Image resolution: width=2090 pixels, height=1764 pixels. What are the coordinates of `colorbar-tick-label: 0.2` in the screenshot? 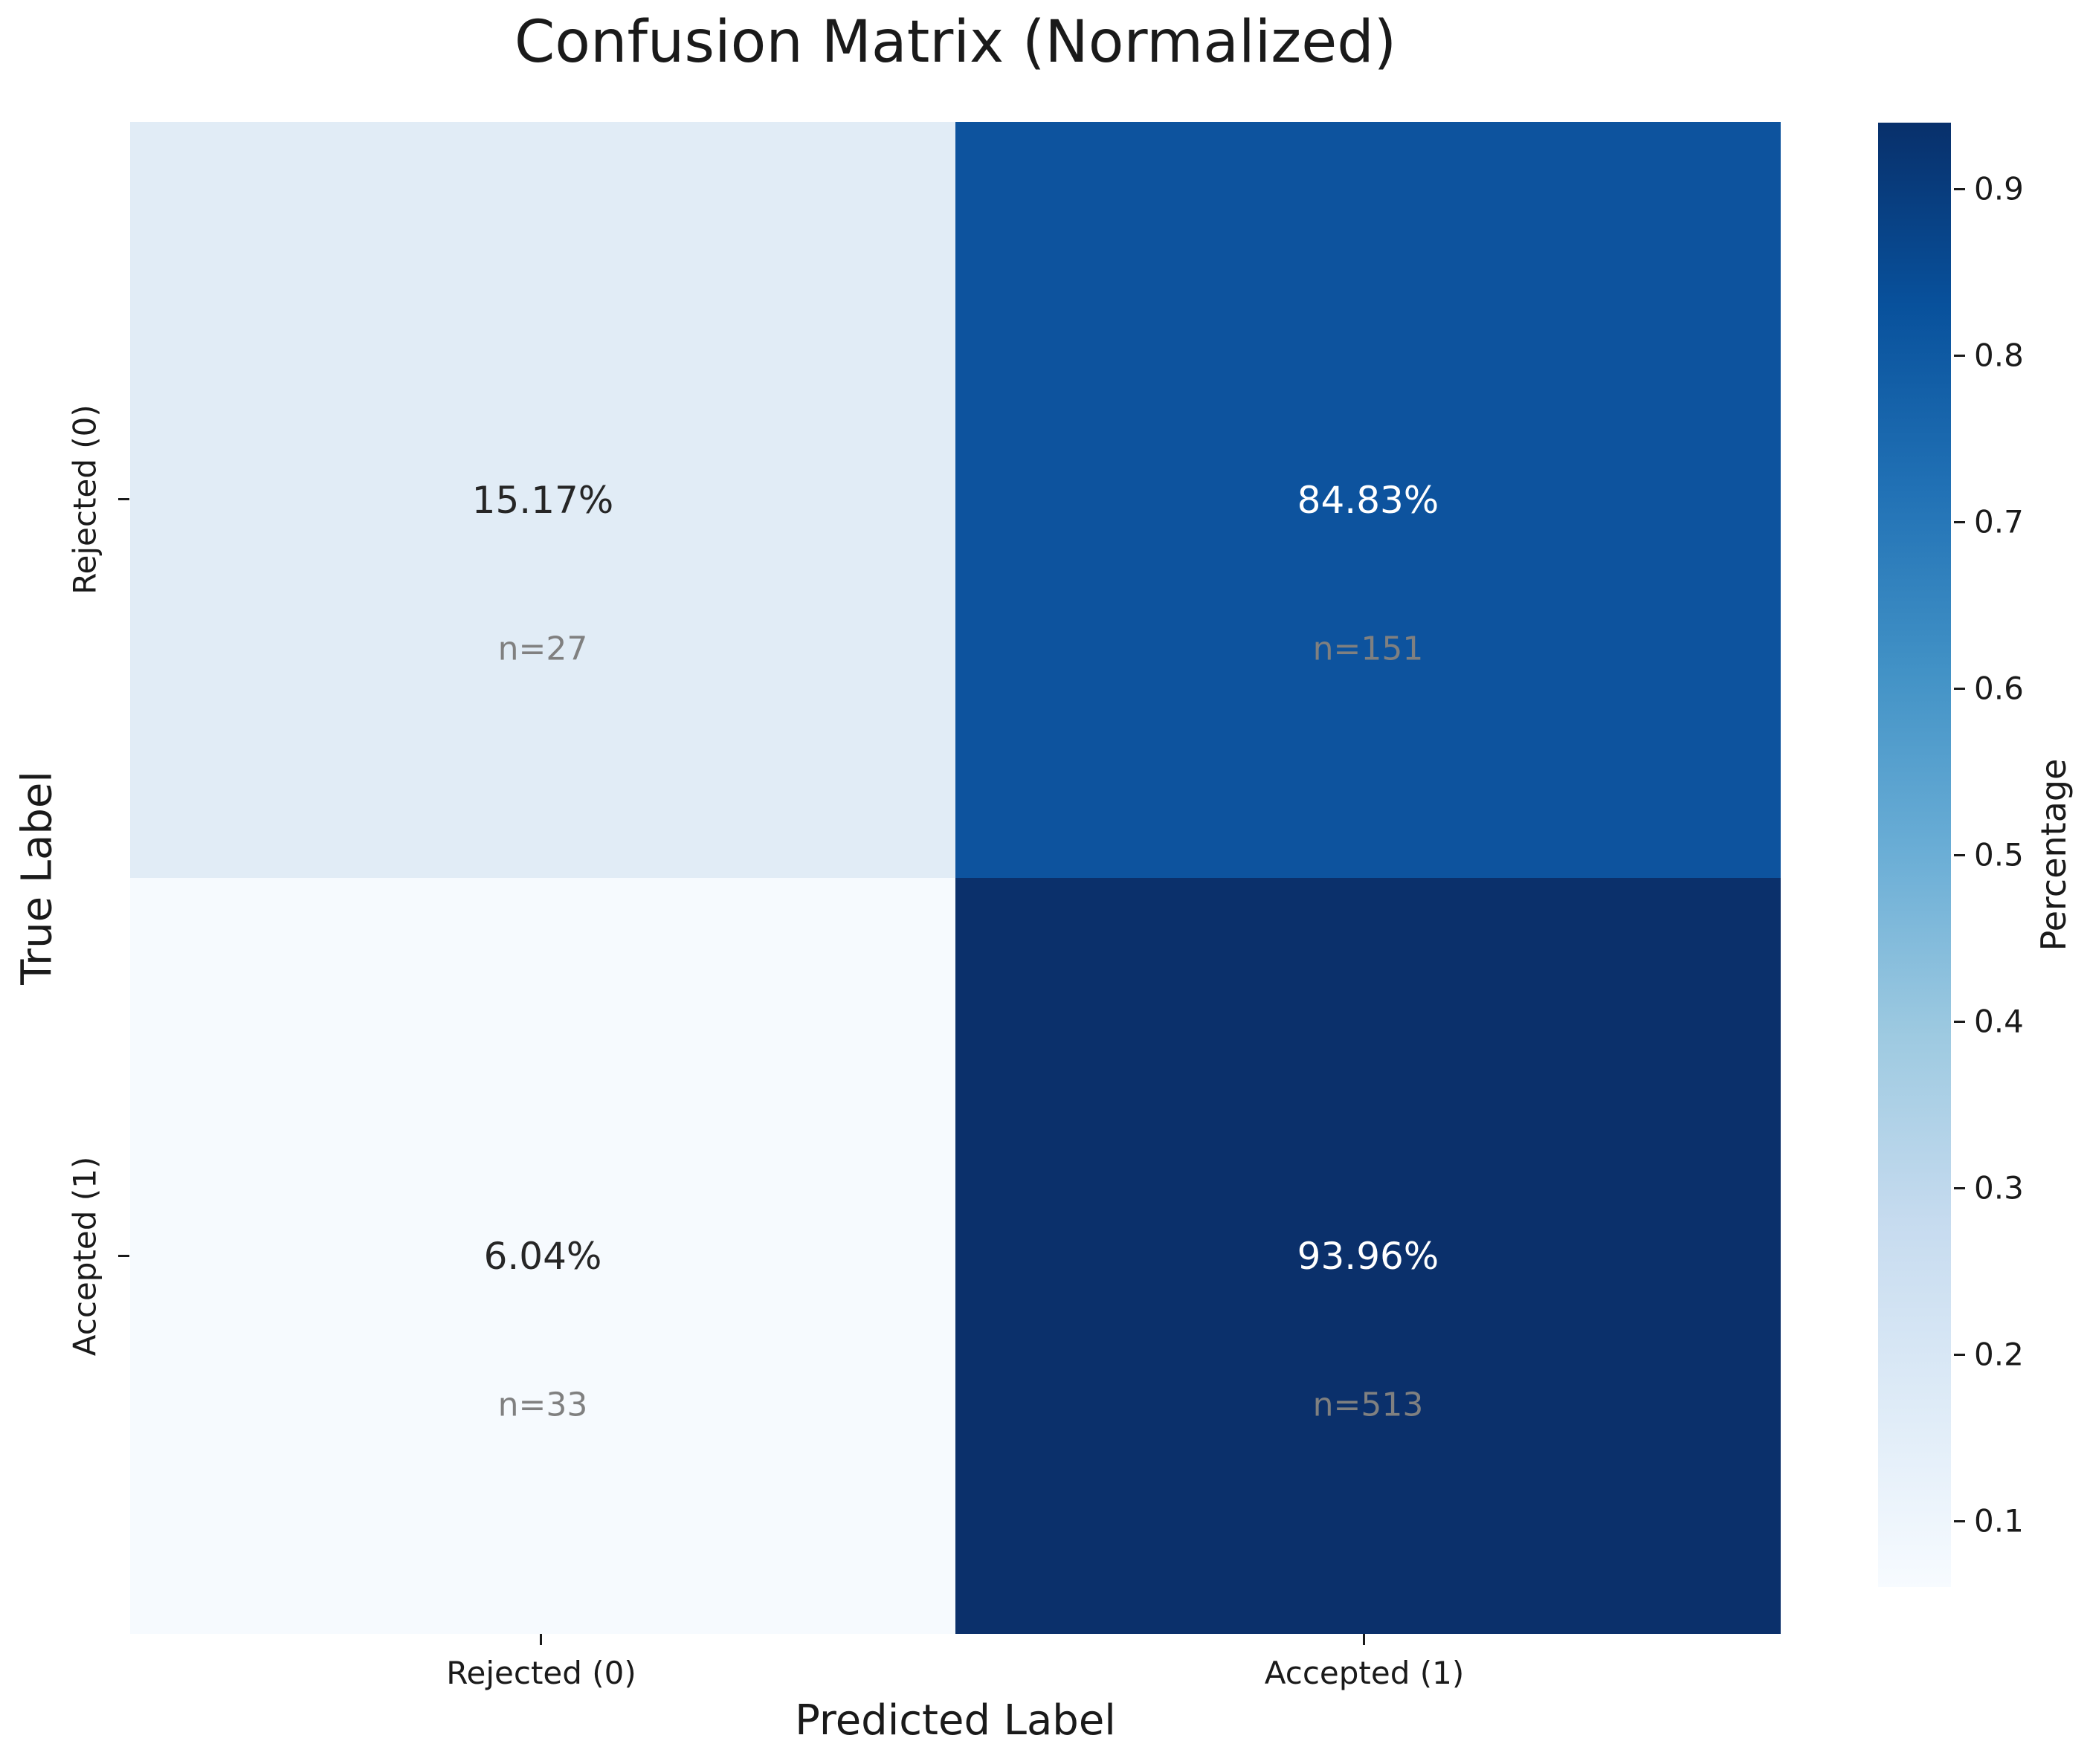 It's located at (1999, 1355).